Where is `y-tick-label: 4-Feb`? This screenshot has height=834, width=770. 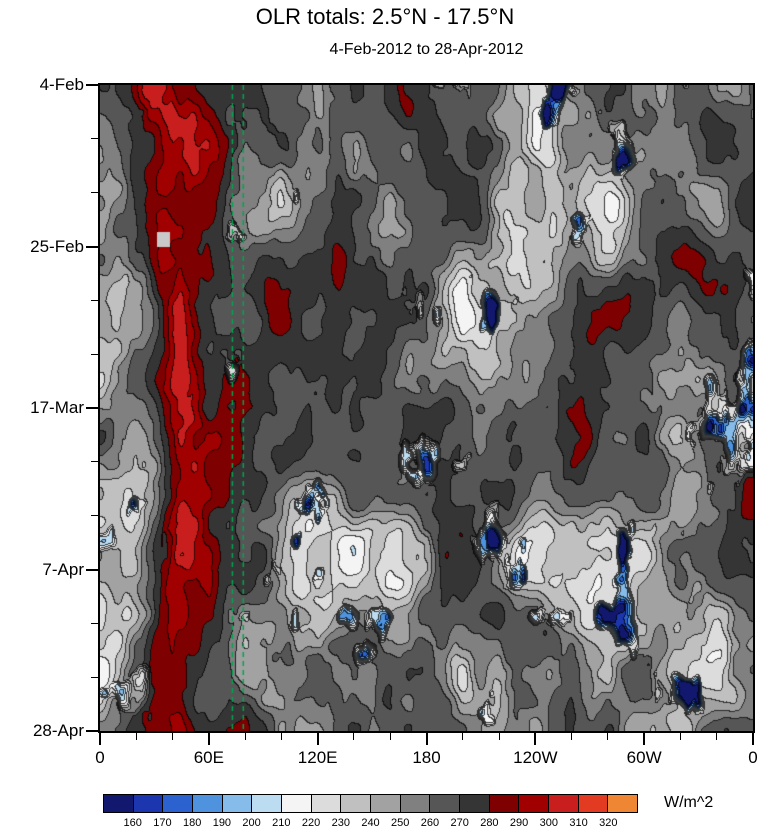 y-tick-label: 4-Feb is located at coordinates (61, 84).